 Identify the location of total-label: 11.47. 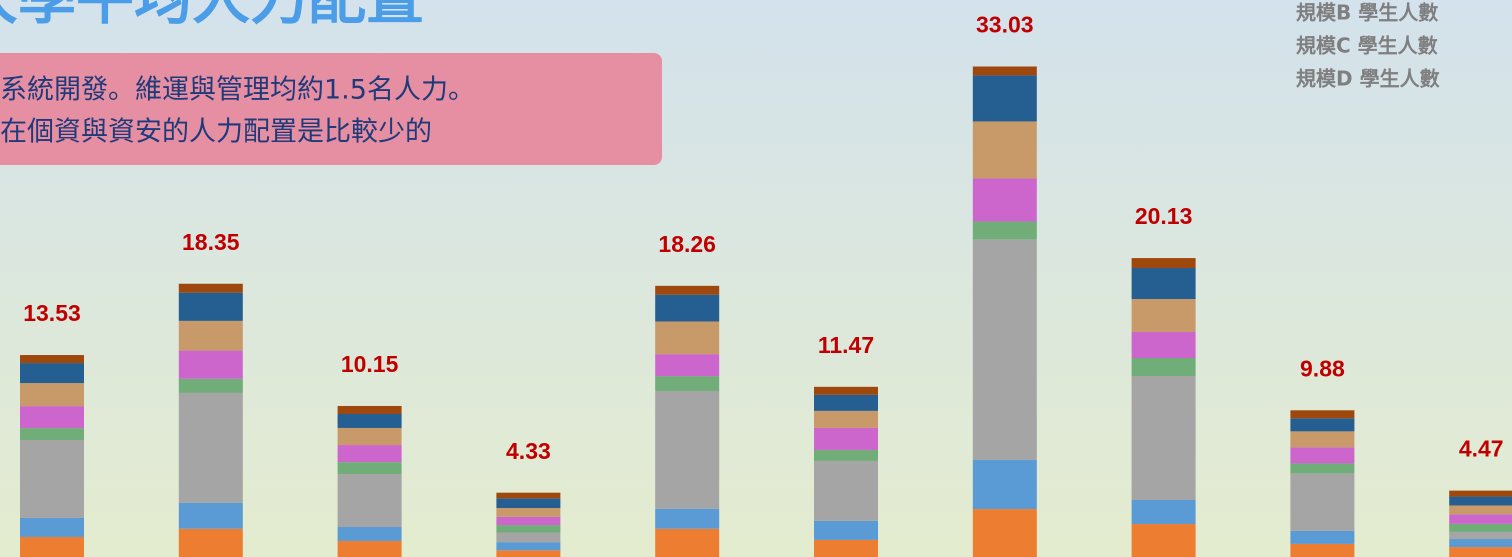
(846, 345).